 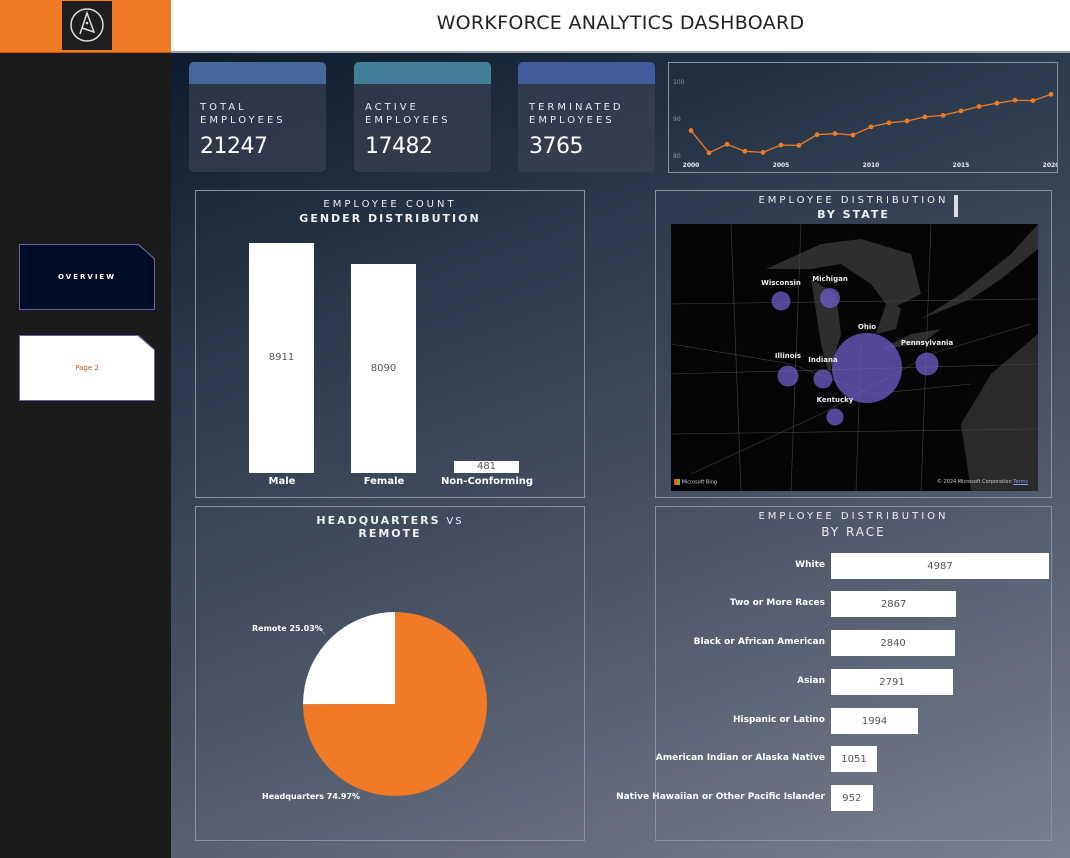 I want to click on pie-slice-headquarters, so click(x=395, y=704).